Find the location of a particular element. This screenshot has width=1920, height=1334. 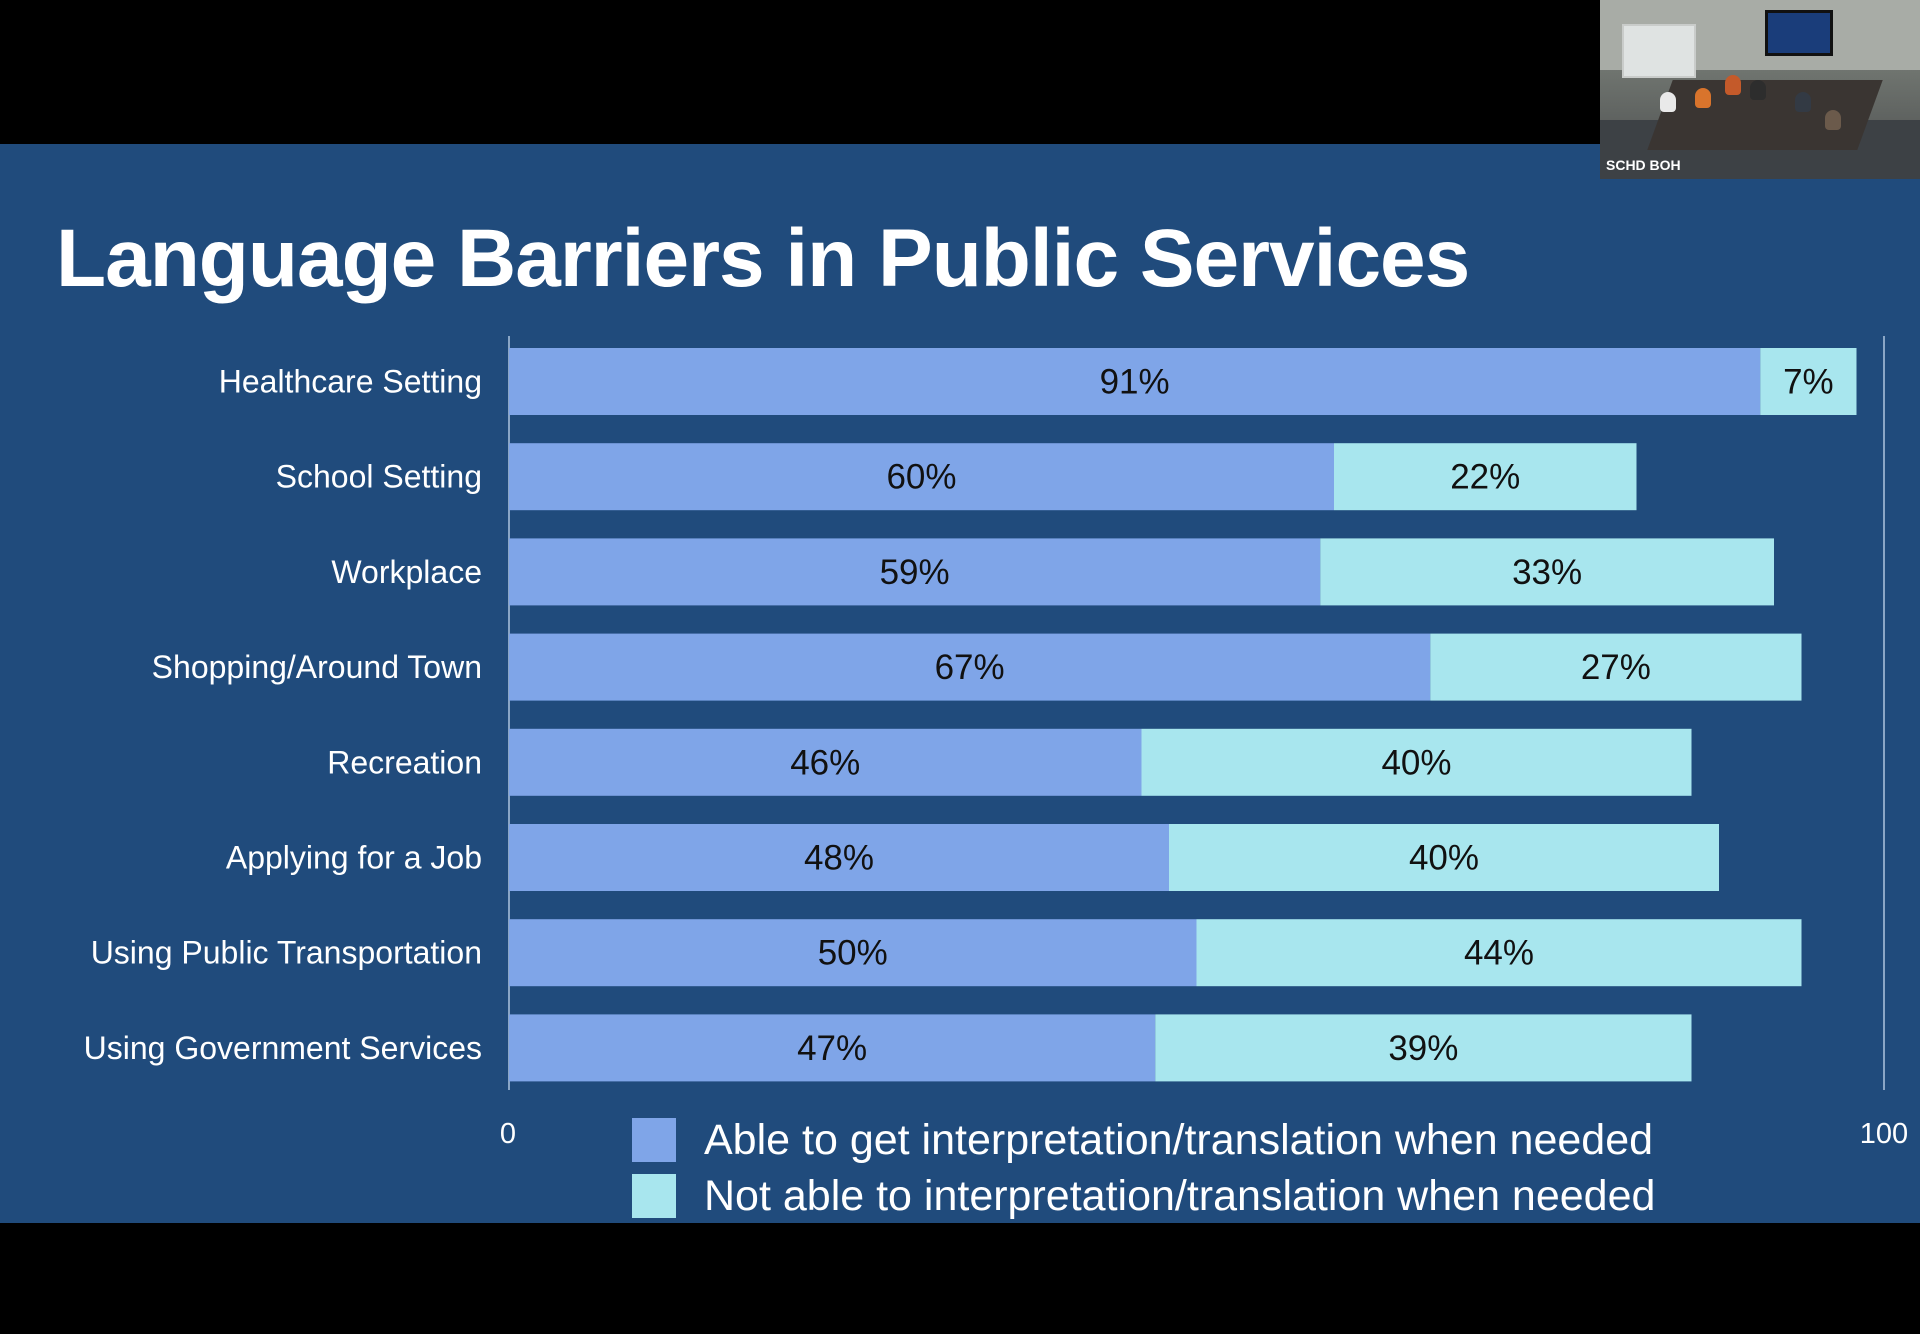

bar-able-recreation is located at coordinates (825, 762).